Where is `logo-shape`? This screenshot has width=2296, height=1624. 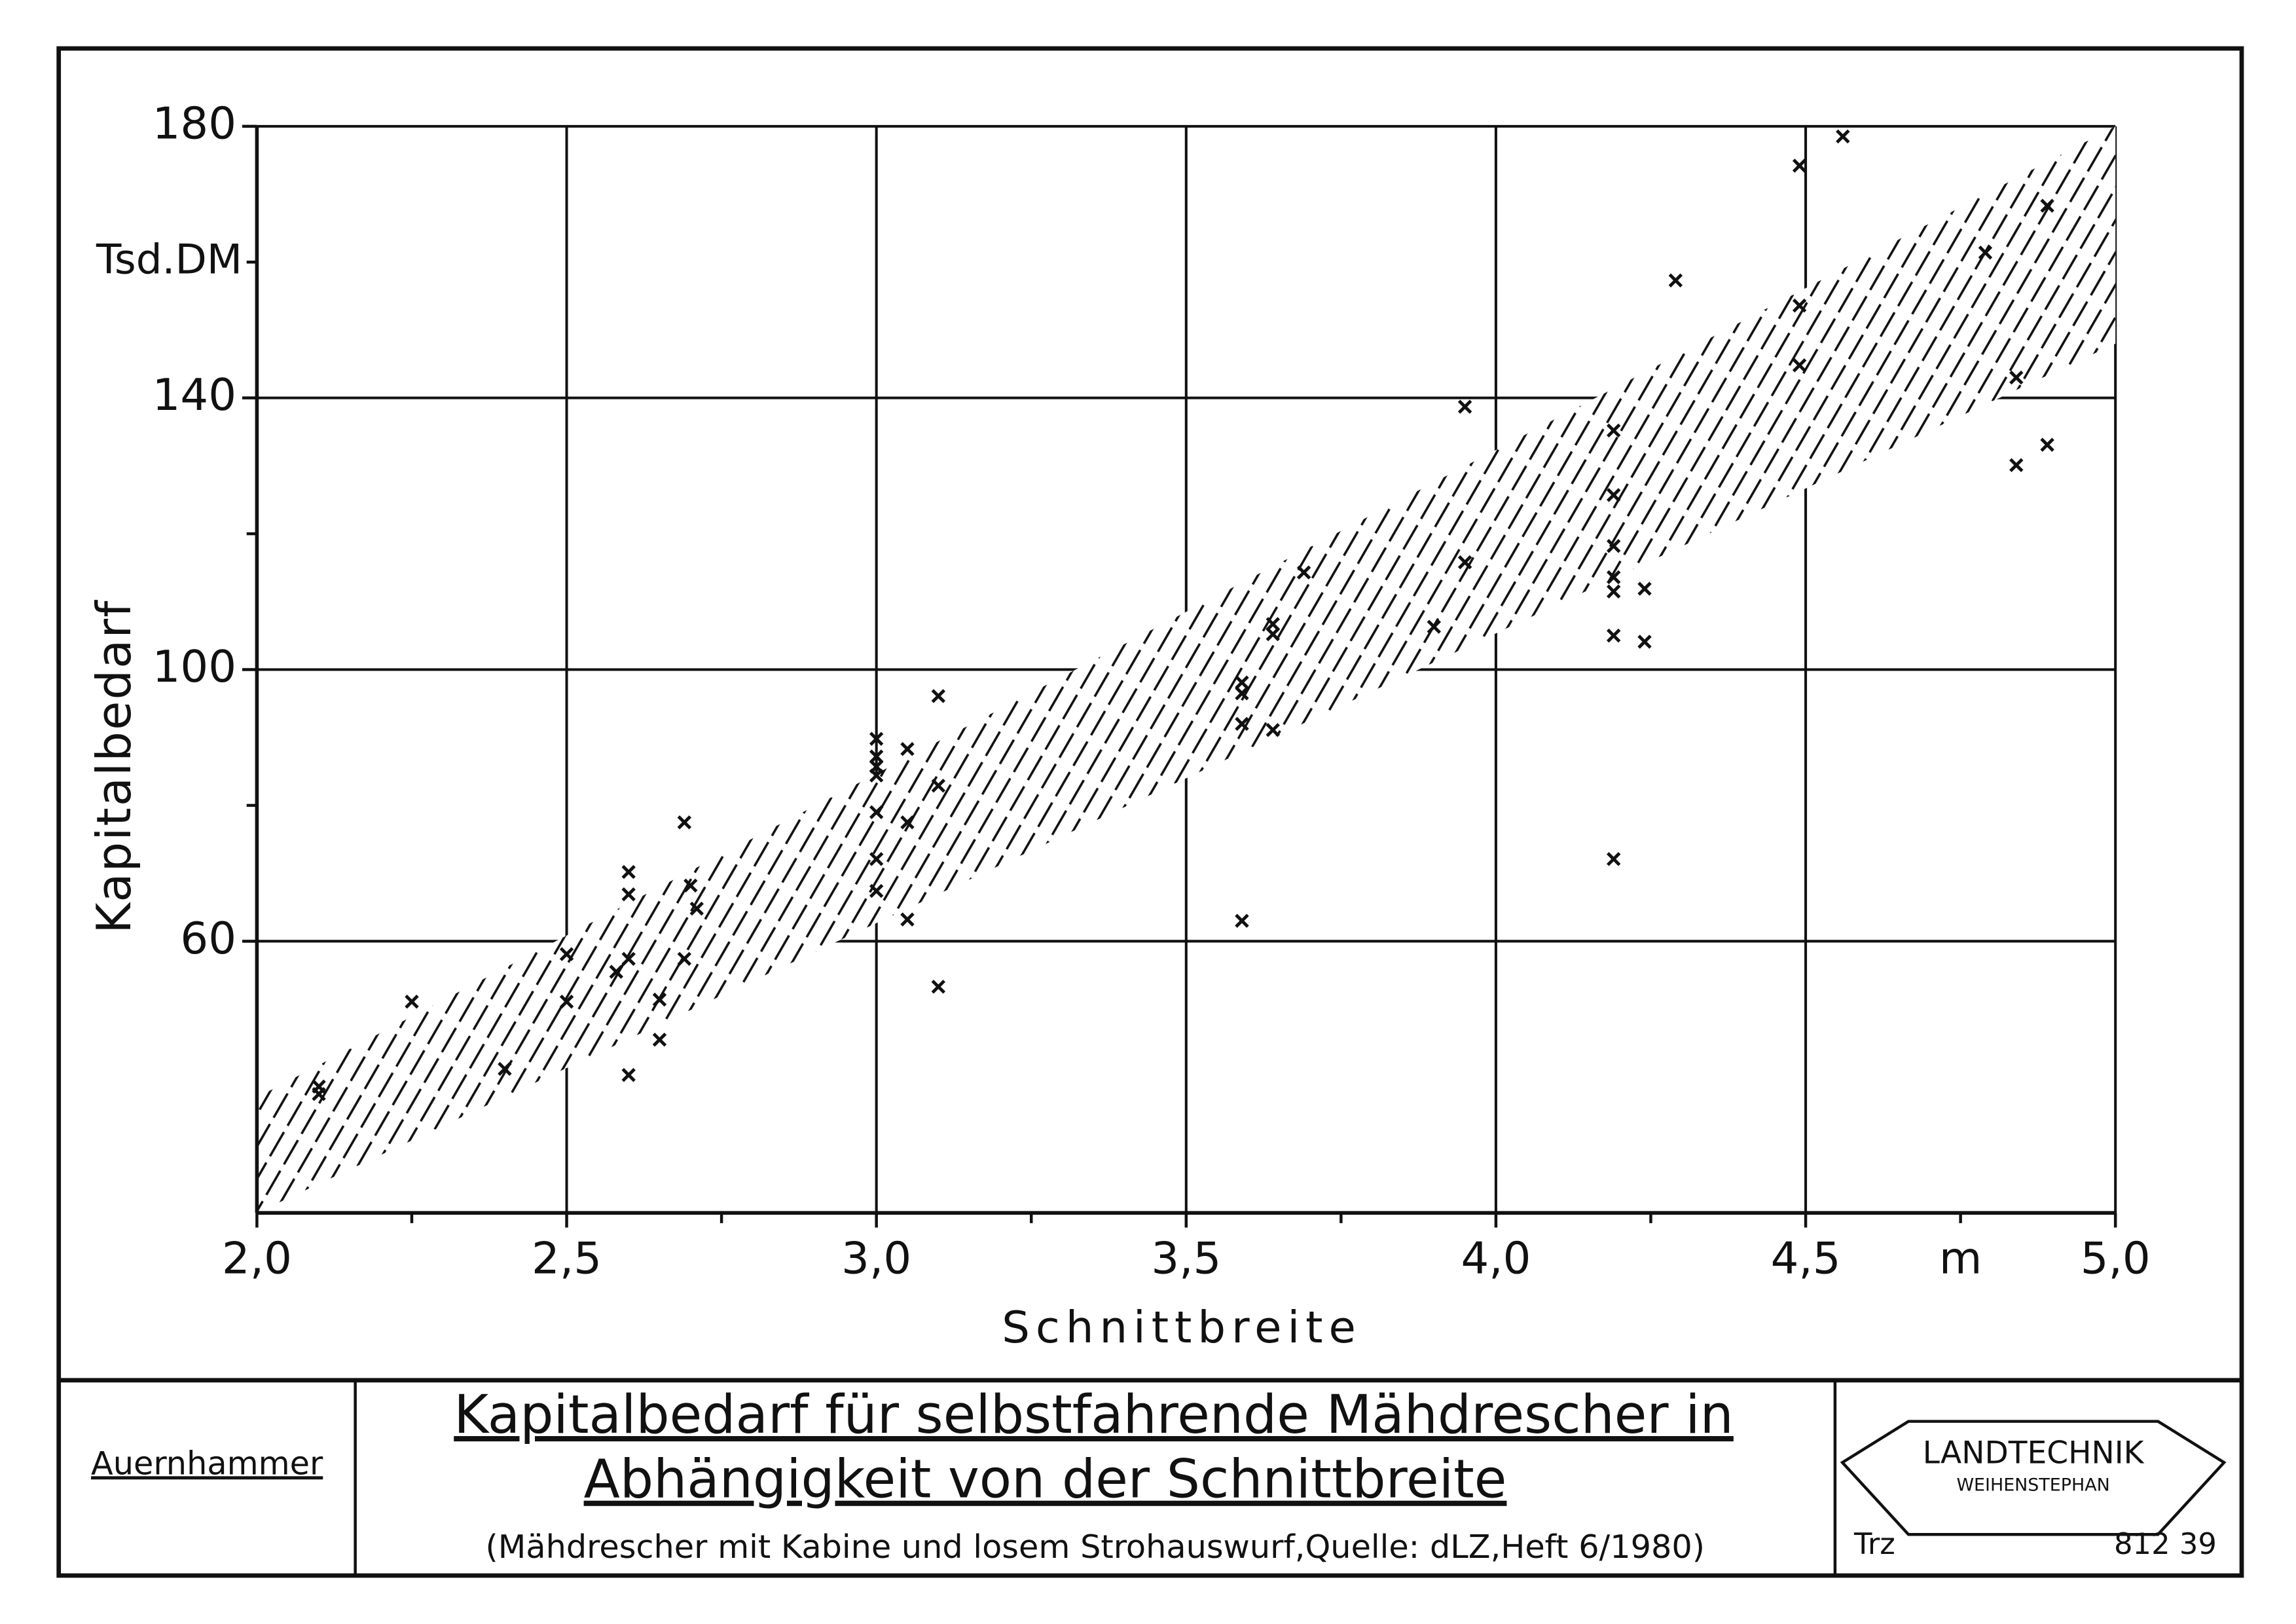 logo-shape is located at coordinates (2033, 1478).